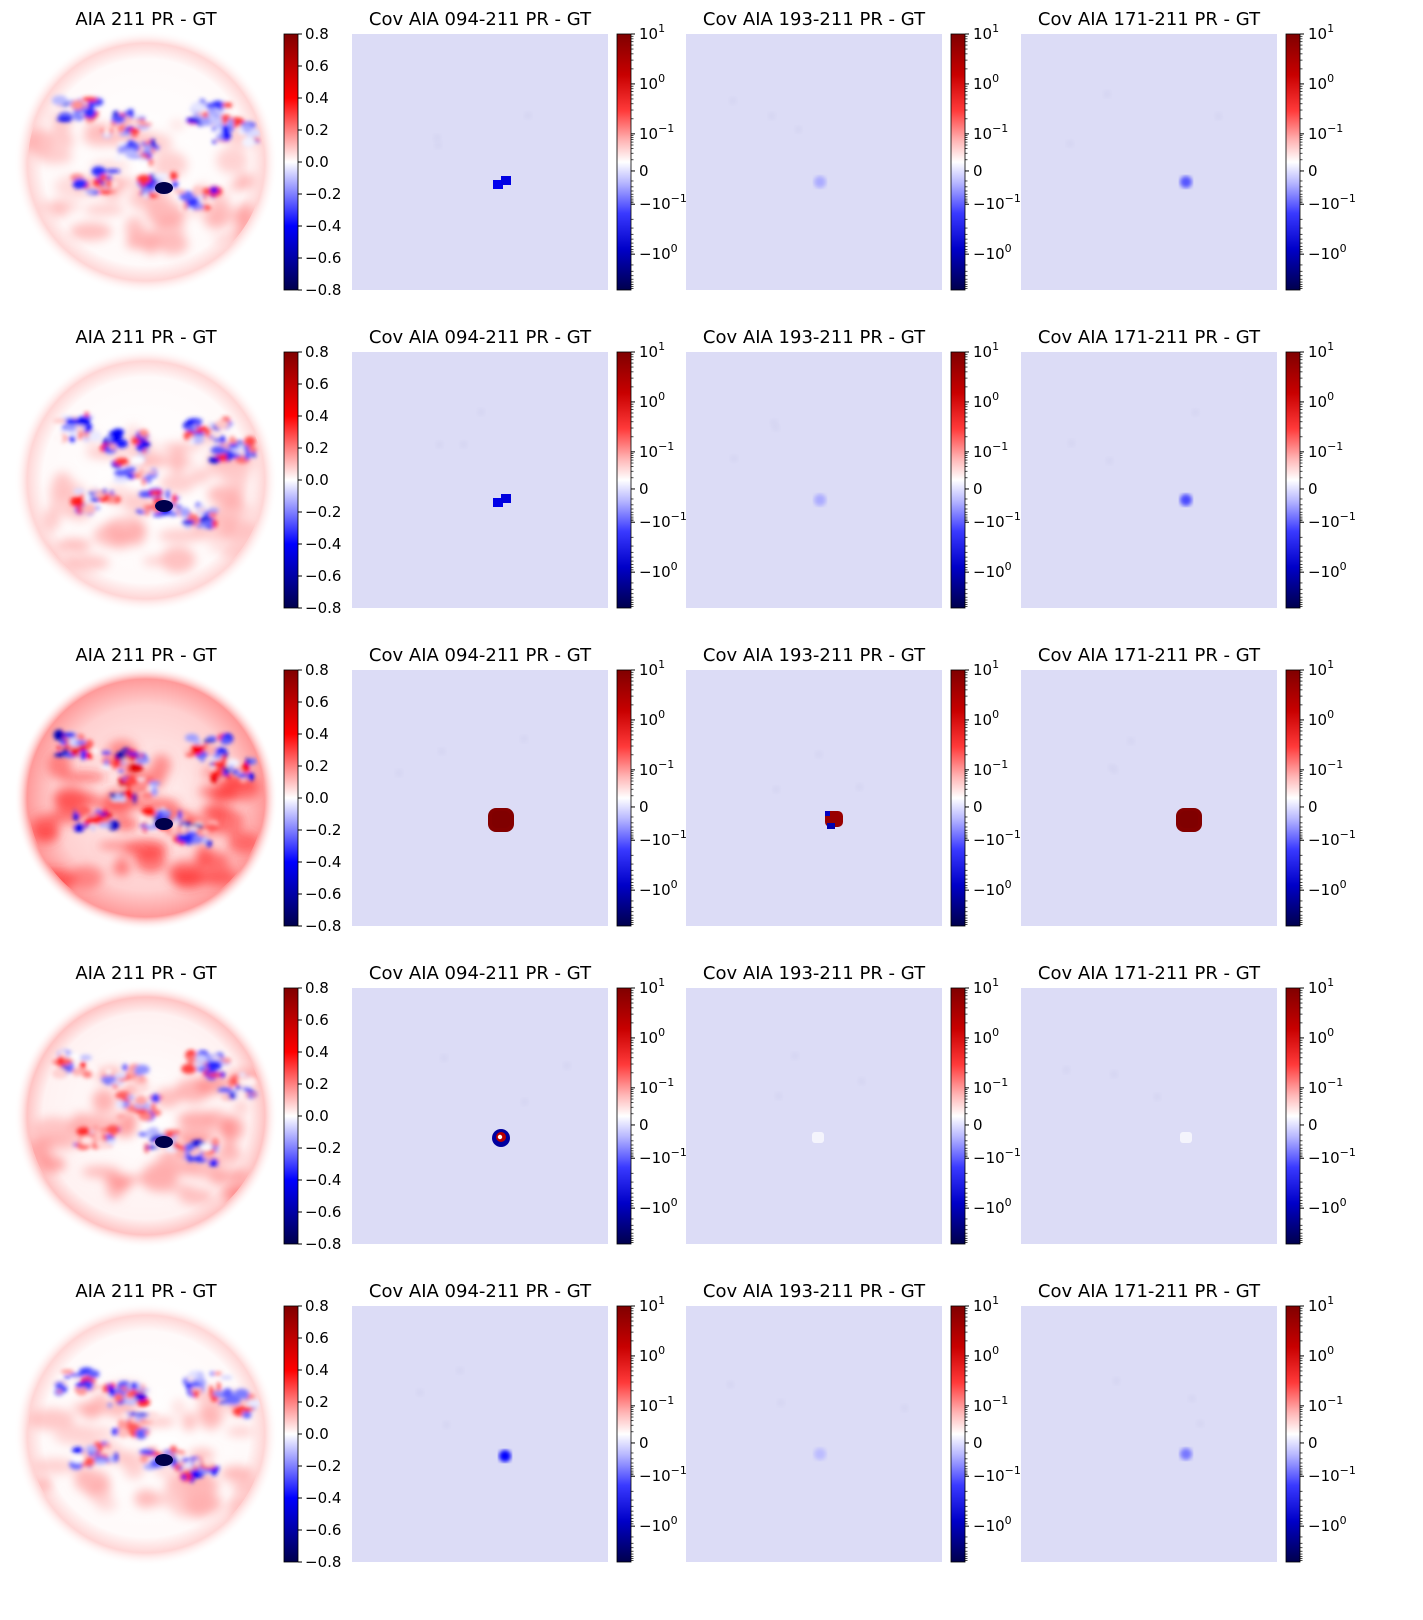 Image resolution: width=1423 pixels, height=1620 pixels. Describe the element at coordinates (323, 576) in the screenshot. I see `colorbar-tick-label: −0.6` at that location.